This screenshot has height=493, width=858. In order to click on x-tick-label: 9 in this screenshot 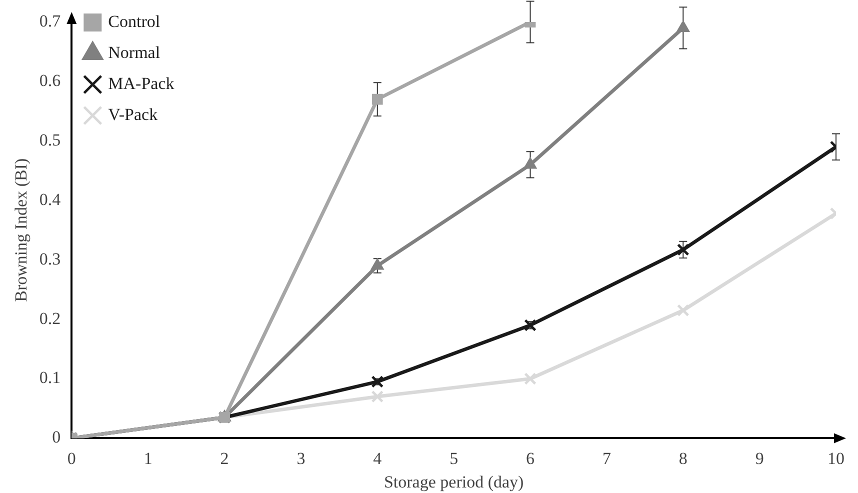, I will do `click(759, 458)`.